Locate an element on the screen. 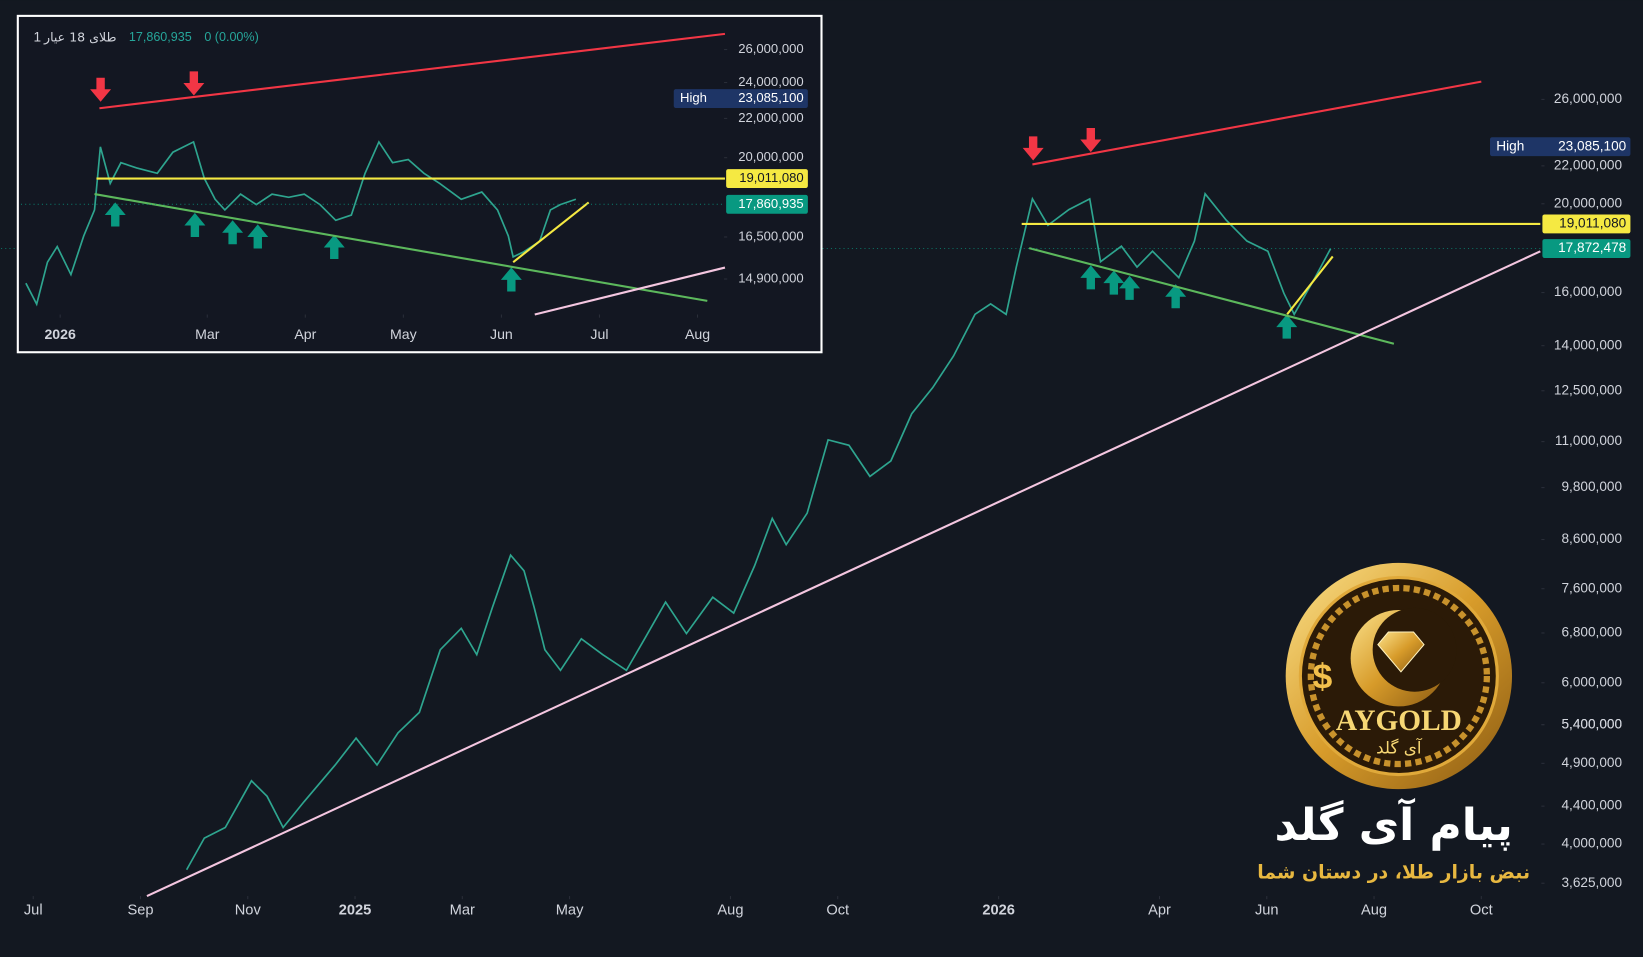 The height and width of the screenshot is (957, 1643). y-tick-label: 14,000,000 is located at coordinates (1588, 344).